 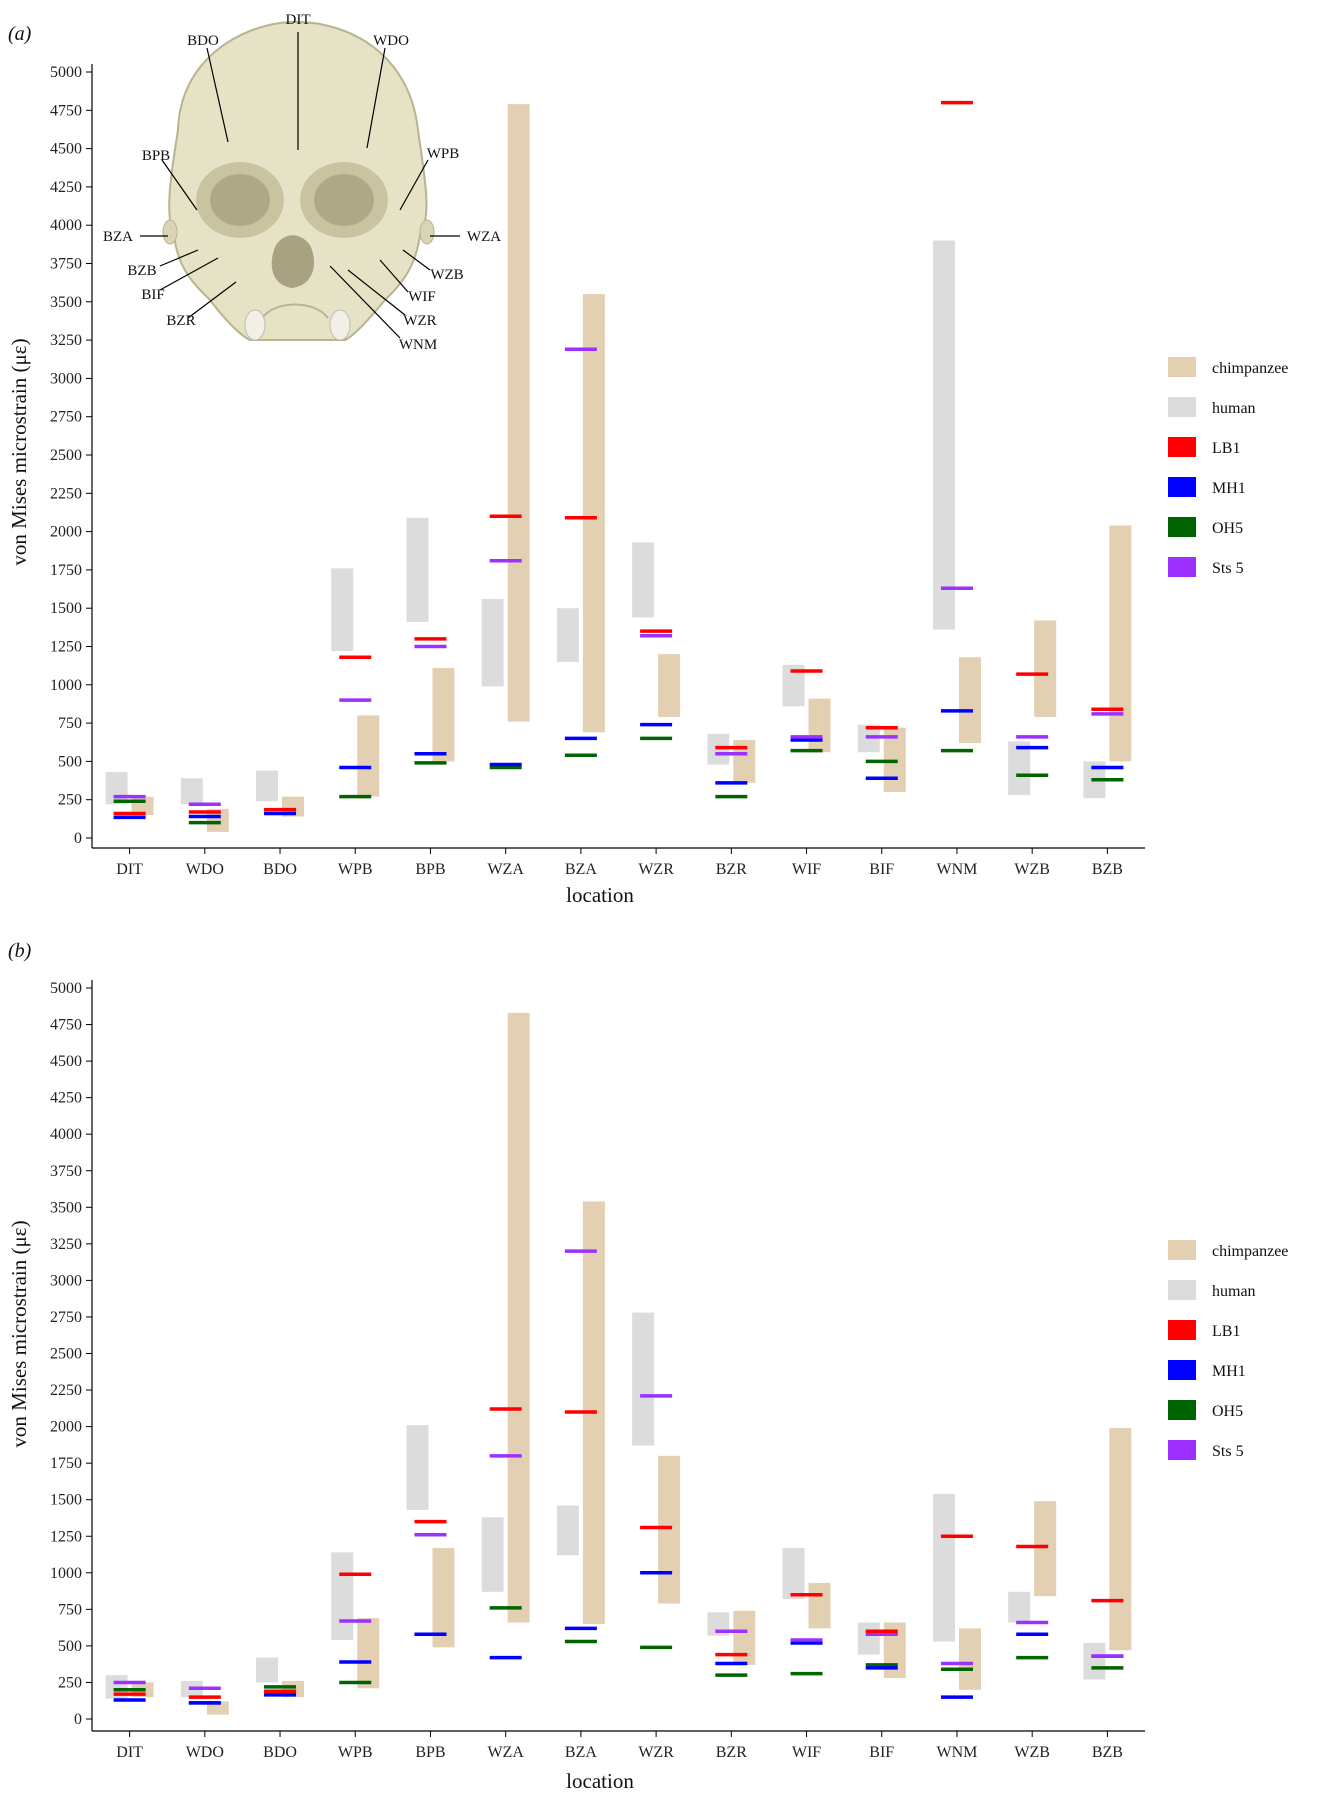 I want to click on panel-a-chimpanzee-range-wdo, so click(x=217, y=820).